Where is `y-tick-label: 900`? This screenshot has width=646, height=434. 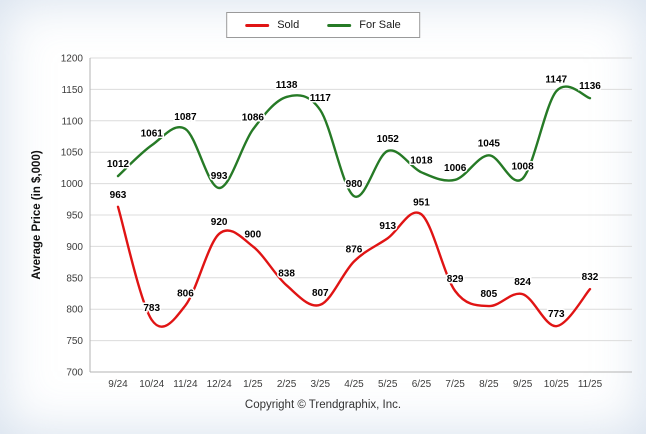 y-tick-label: 900 is located at coordinates (74, 247).